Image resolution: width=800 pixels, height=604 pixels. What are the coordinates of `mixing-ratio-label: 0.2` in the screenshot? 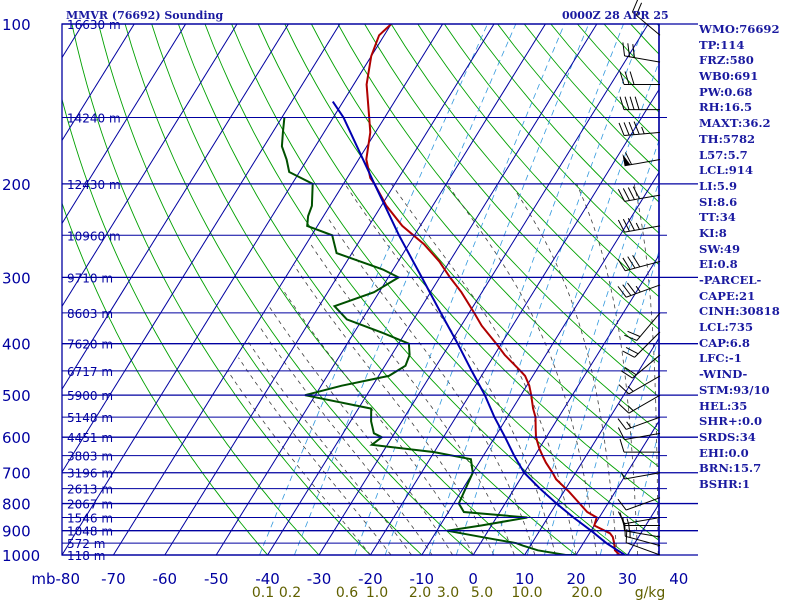 It's located at (290, 592).